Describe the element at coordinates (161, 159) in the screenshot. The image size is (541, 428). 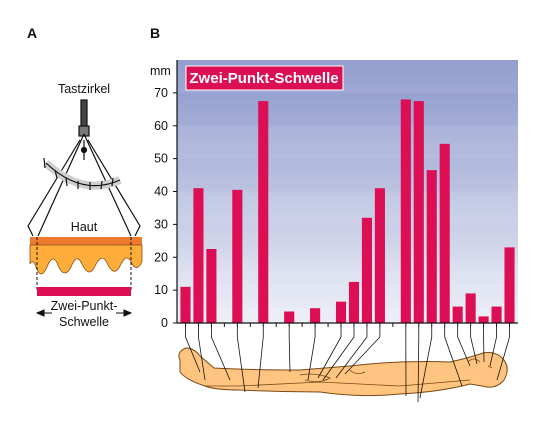
I see `y-tick-label: 50` at that location.